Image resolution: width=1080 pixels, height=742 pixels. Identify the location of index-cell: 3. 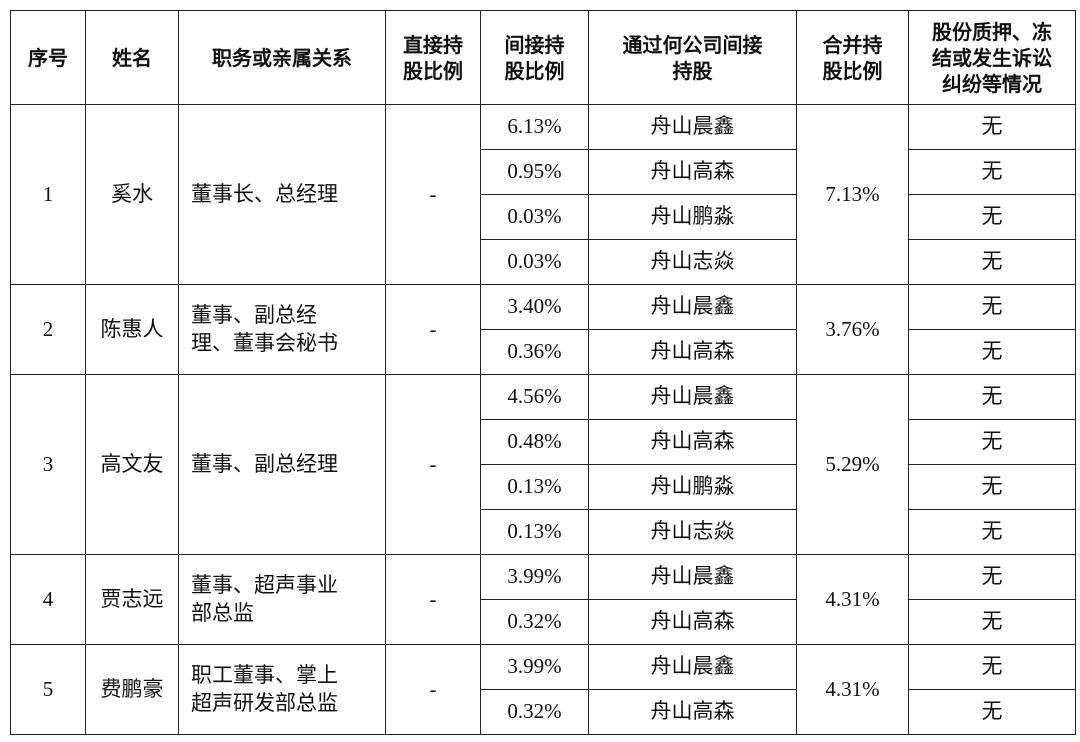
(48, 464).